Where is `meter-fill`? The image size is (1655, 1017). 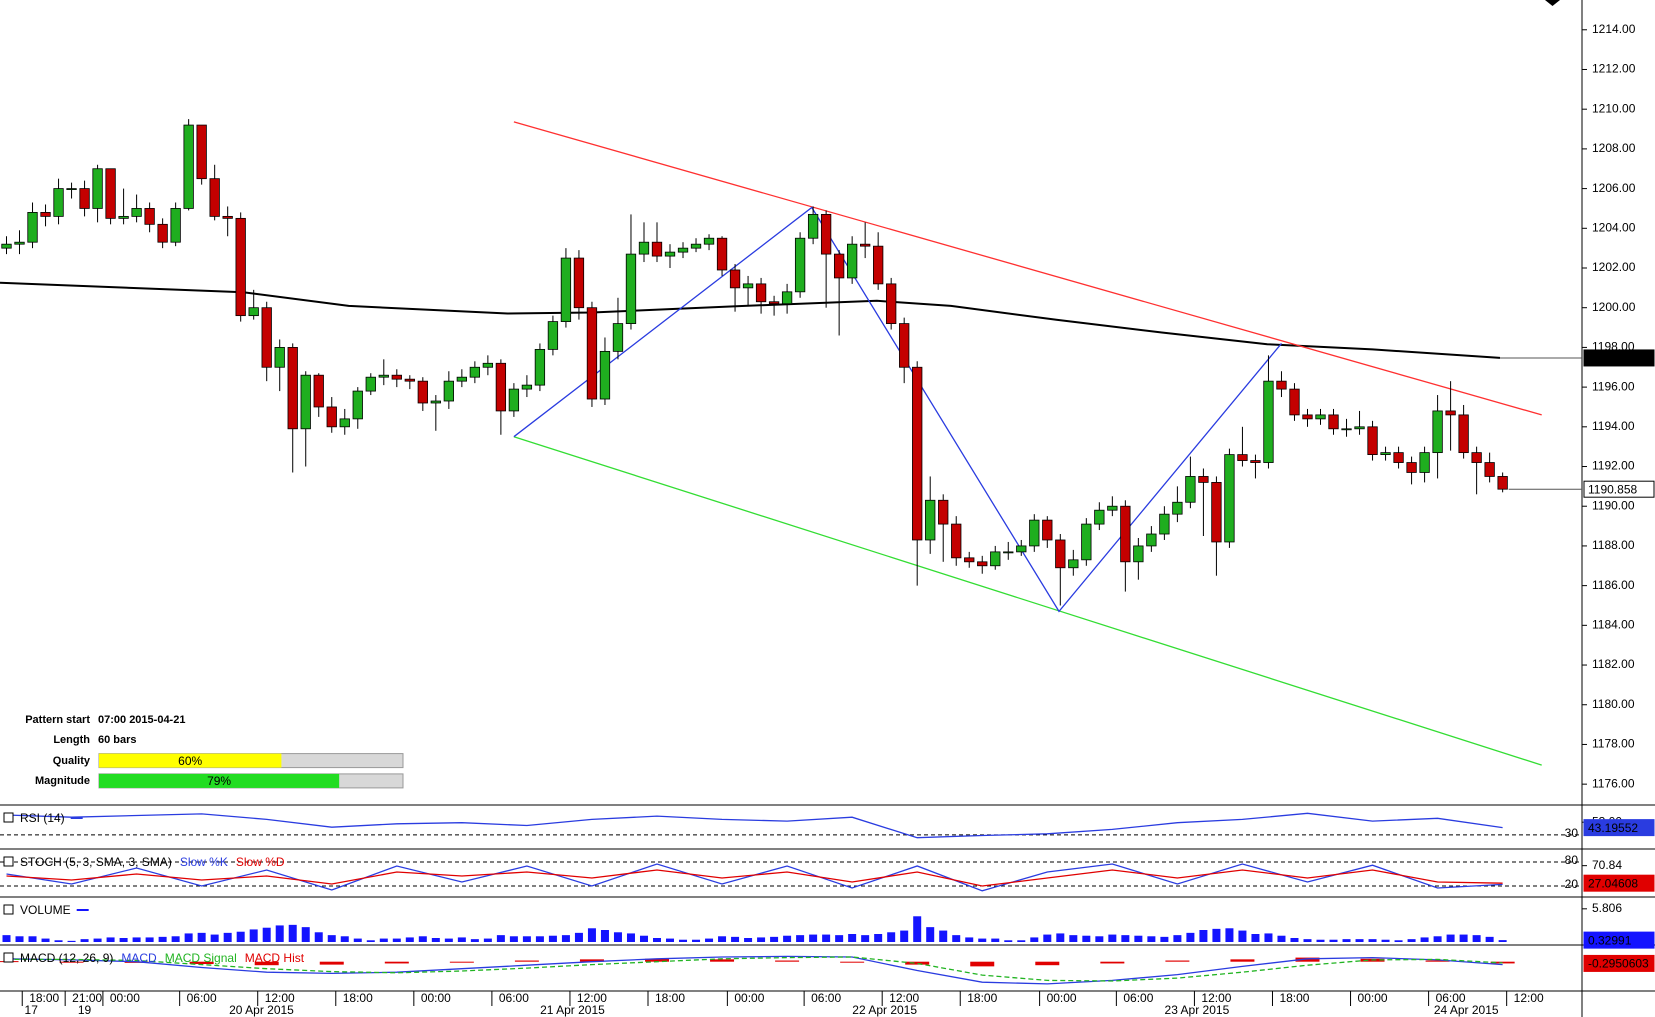
meter-fill is located at coordinates (219, 780).